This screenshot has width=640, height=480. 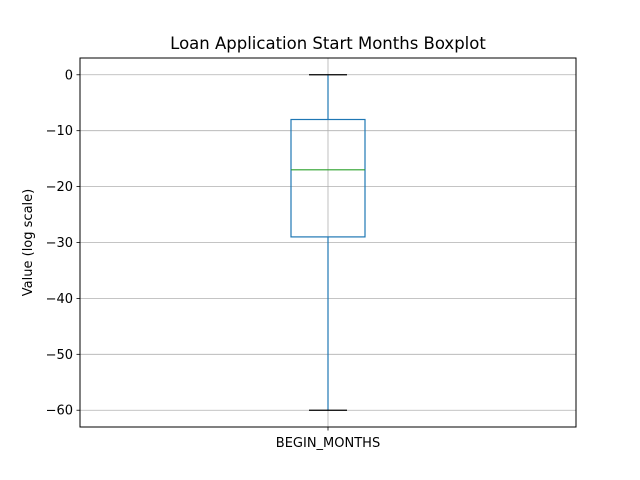 What do you see at coordinates (59, 299) in the screenshot?
I see `y-tick-label: −40` at bounding box center [59, 299].